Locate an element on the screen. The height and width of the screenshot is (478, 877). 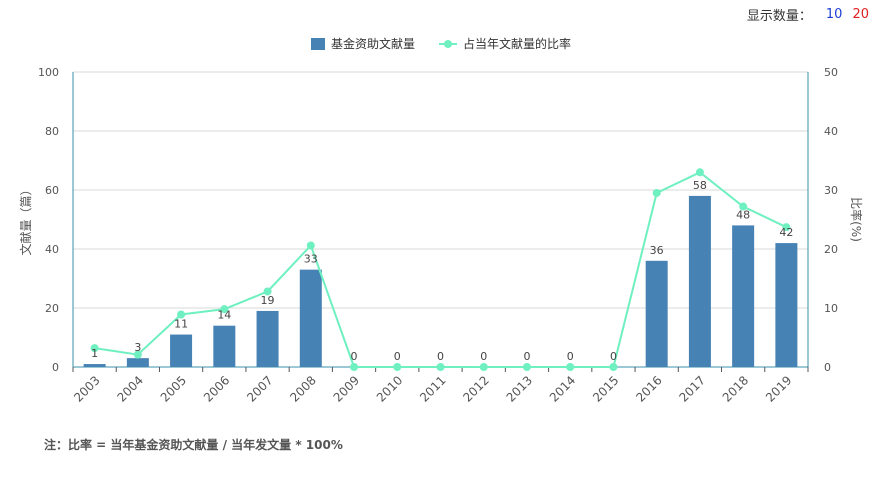
x-tick-label: 2013 is located at coordinates (519, 388).